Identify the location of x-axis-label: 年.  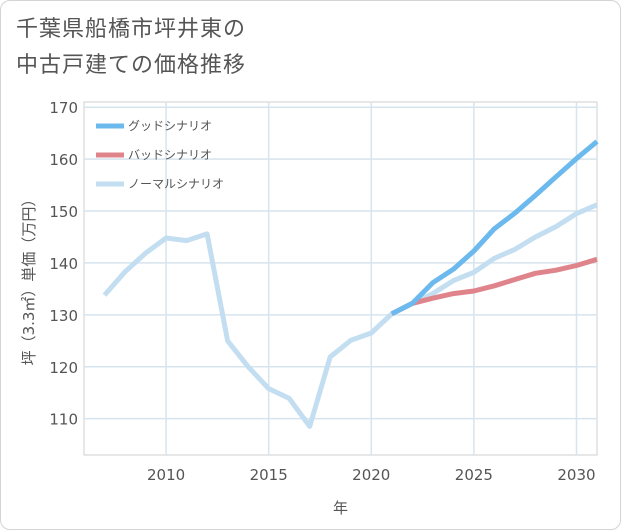
(340, 508).